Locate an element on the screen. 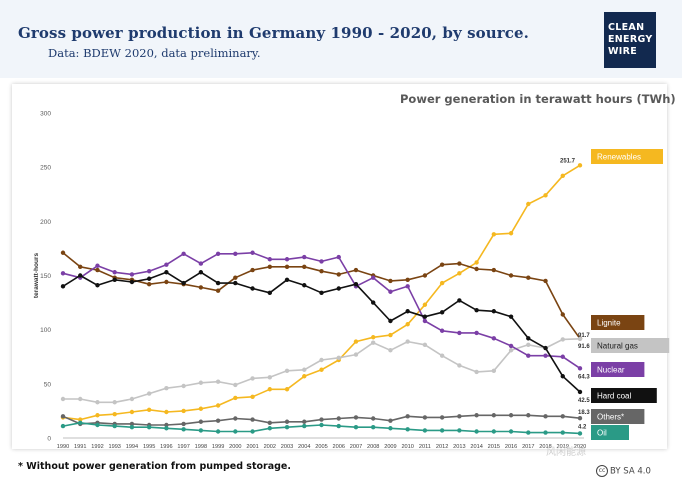 The image size is (682, 481). end-value-label-renewables: 251.7 is located at coordinates (568, 161).